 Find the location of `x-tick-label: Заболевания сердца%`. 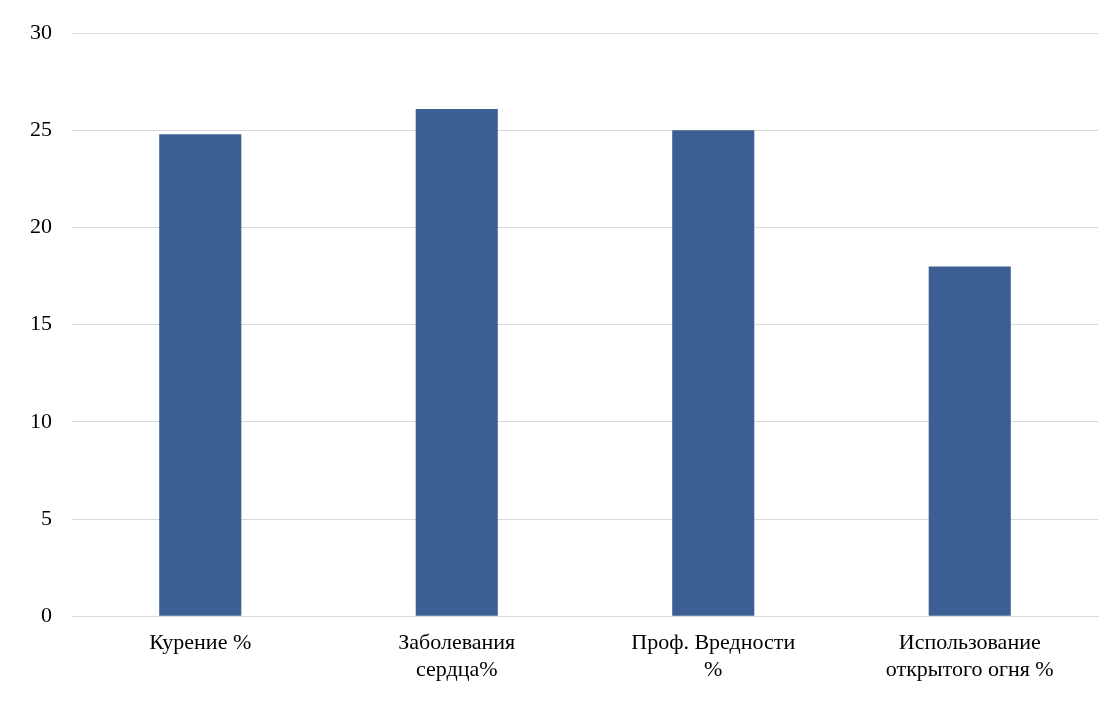

x-tick-label: Заболевания сердца% is located at coordinates (457, 655).